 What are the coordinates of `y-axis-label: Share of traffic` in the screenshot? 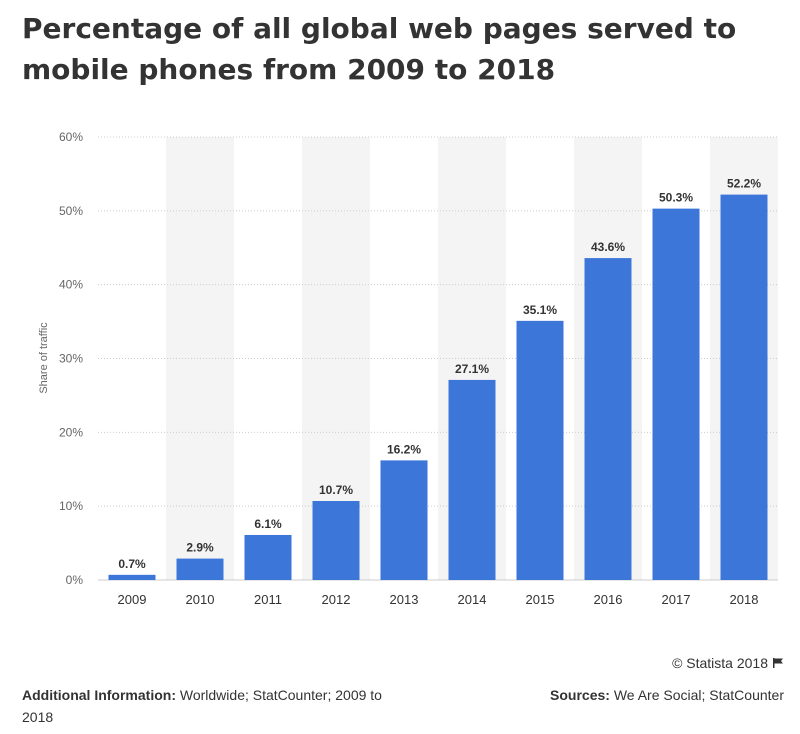 It's located at (44, 358).